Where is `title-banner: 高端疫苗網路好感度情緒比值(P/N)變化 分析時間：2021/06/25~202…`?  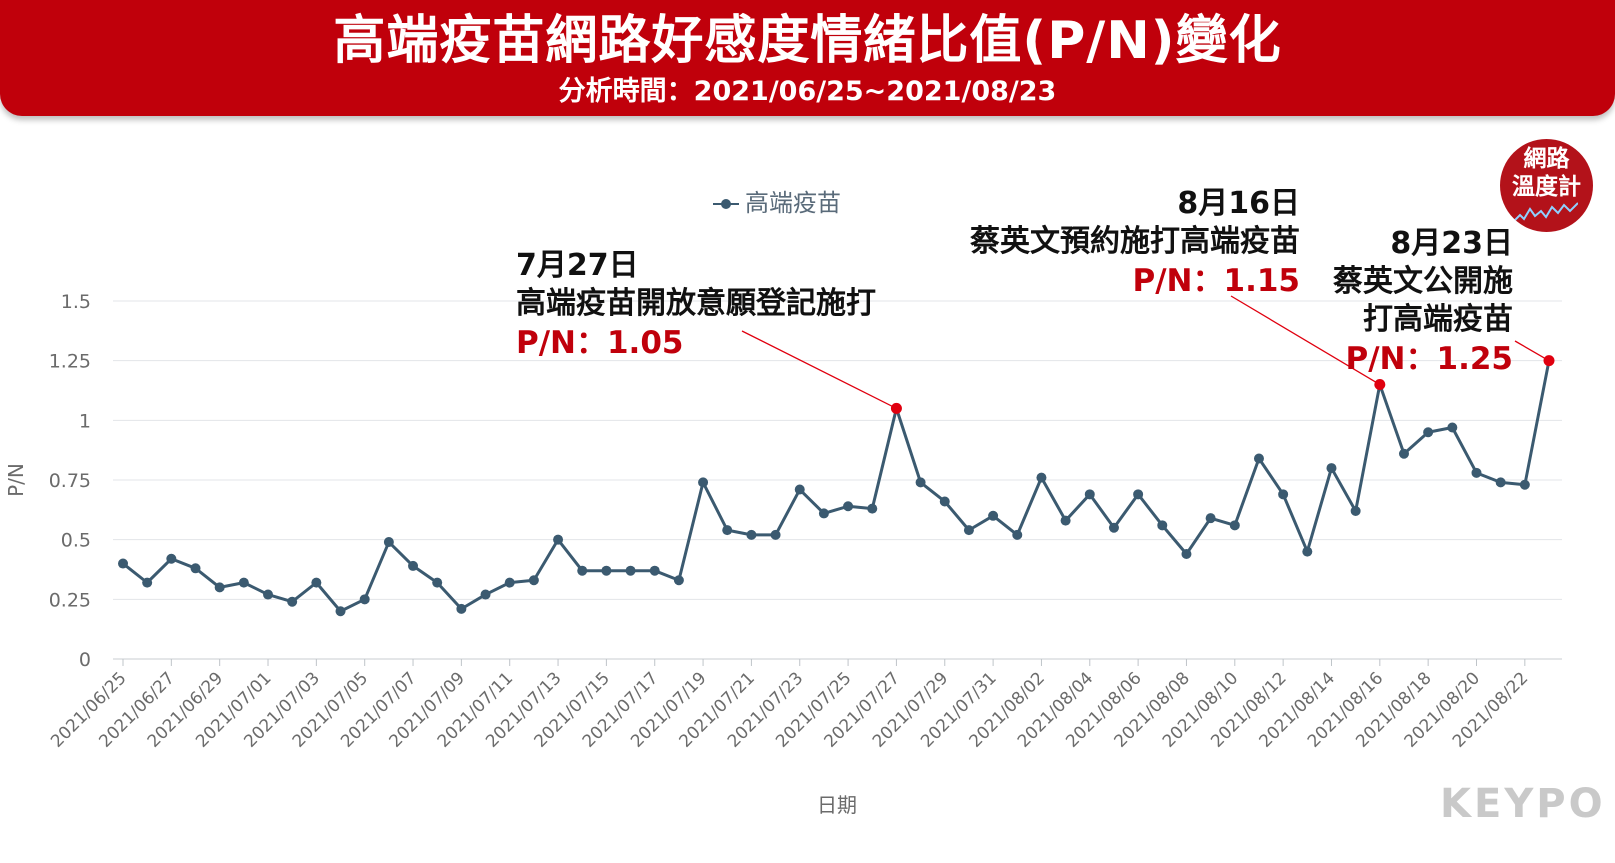
title-banner: 高端疫苗網路好感度情緒比值(P/N)變化 分析時間：2021/06/25~202… is located at coordinates (807, 58).